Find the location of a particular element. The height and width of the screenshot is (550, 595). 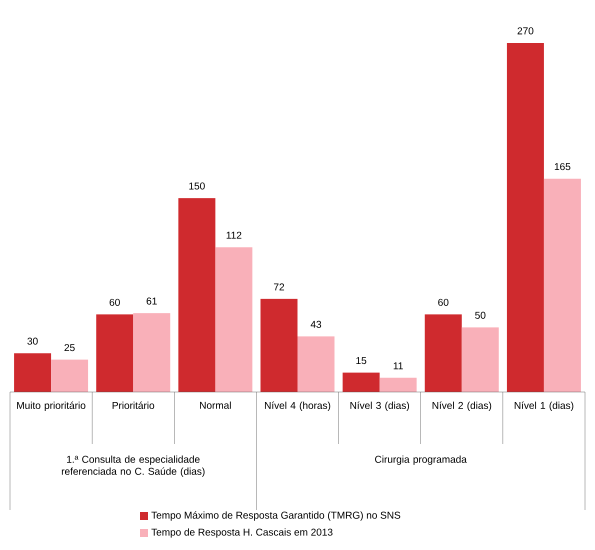

data-label: 11 is located at coordinates (398, 366).